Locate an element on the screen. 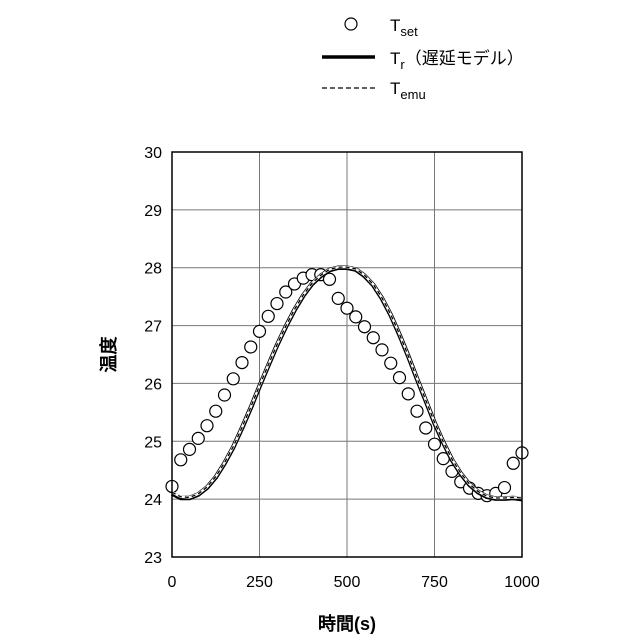 This screenshot has width=640, height=640. legend-label: Temu is located at coordinates (408, 90).